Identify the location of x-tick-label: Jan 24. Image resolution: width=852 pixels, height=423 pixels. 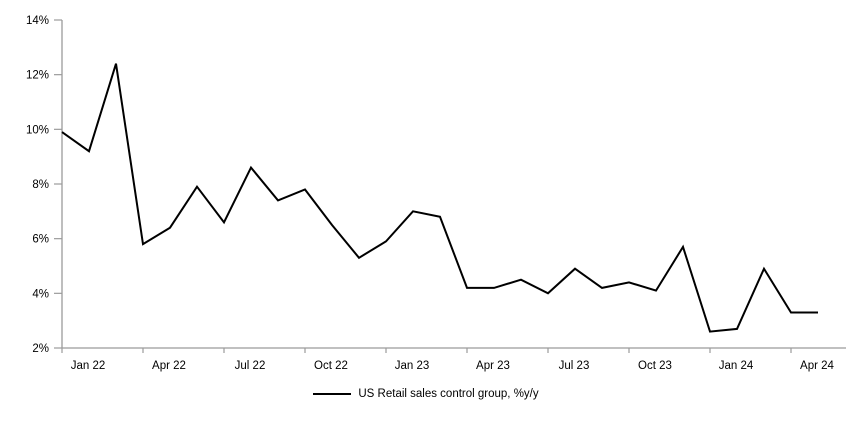
(736, 366).